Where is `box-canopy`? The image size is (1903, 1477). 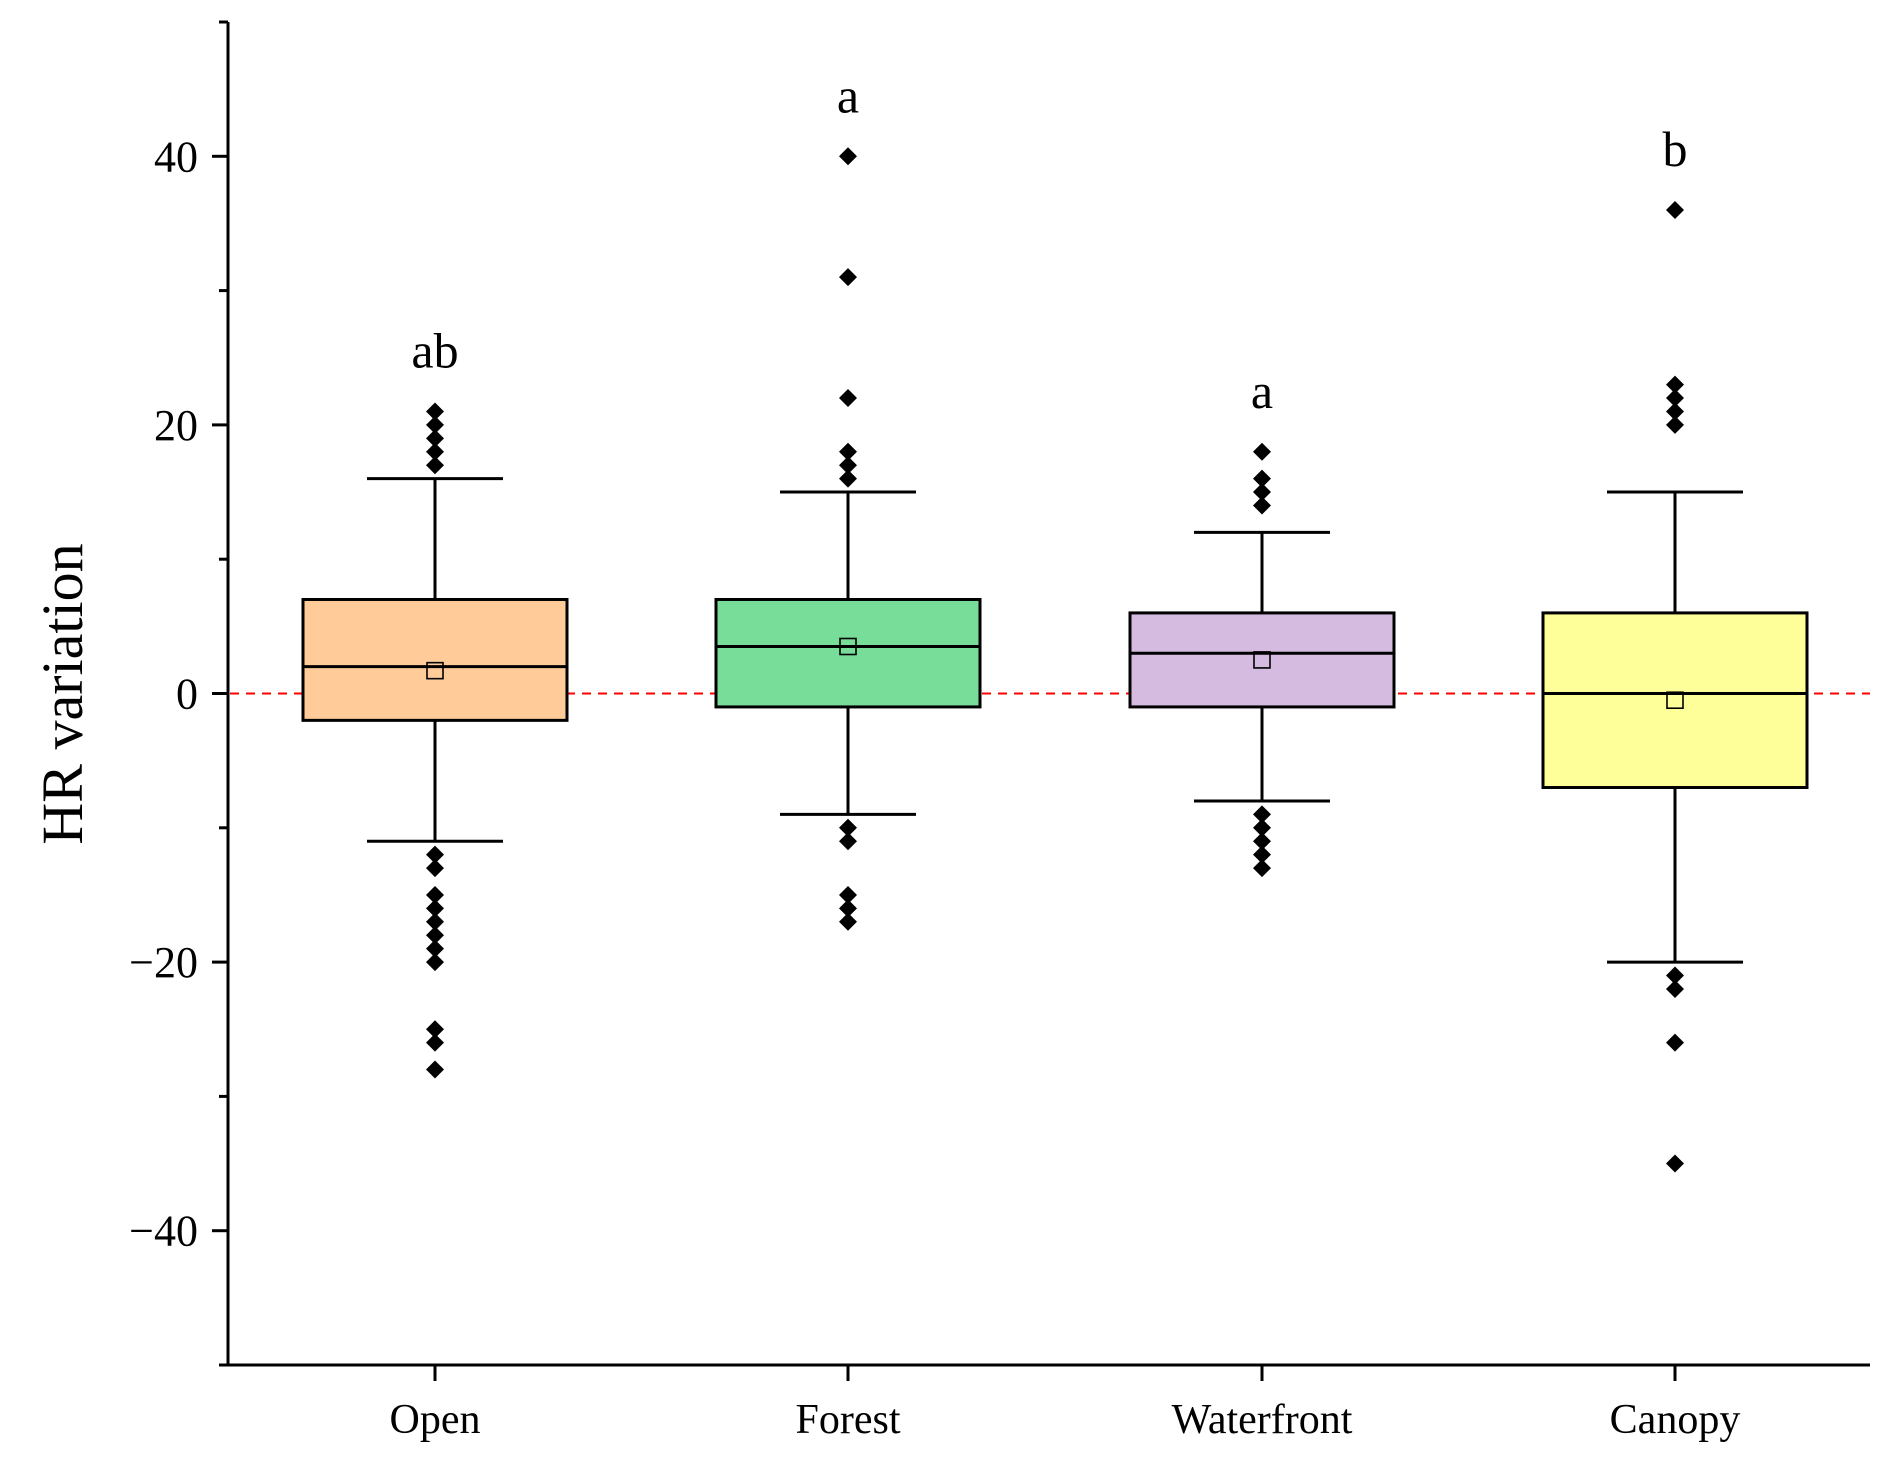 box-canopy is located at coordinates (1675, 700).